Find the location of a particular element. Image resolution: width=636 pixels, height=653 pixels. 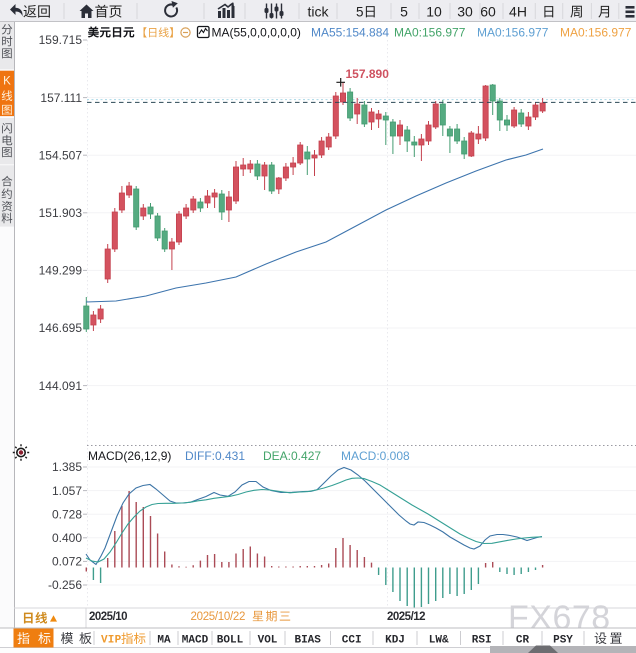

svg-text: MACD:0.008 is located at coordinates (375, 456).